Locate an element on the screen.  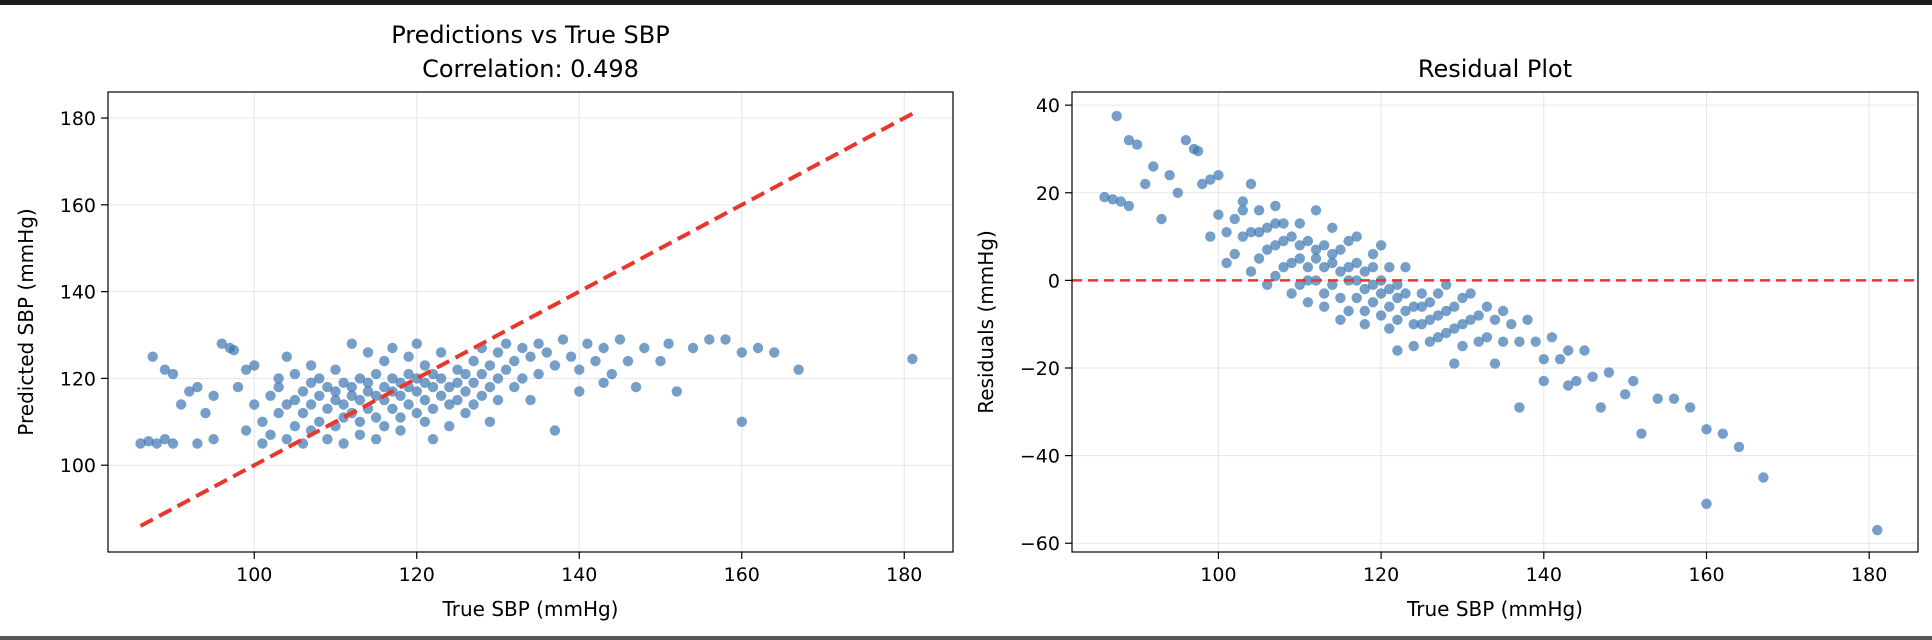
y-tick-label: 40 is located at coordinates (1048, 106).